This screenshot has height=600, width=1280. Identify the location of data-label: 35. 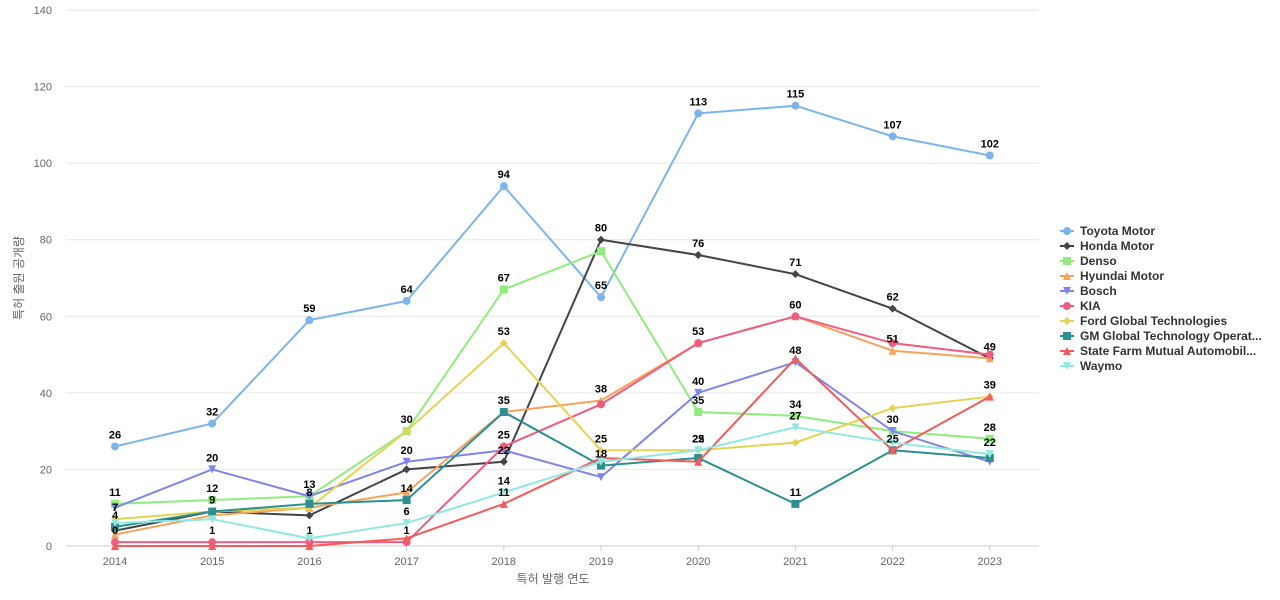
(698, 401).